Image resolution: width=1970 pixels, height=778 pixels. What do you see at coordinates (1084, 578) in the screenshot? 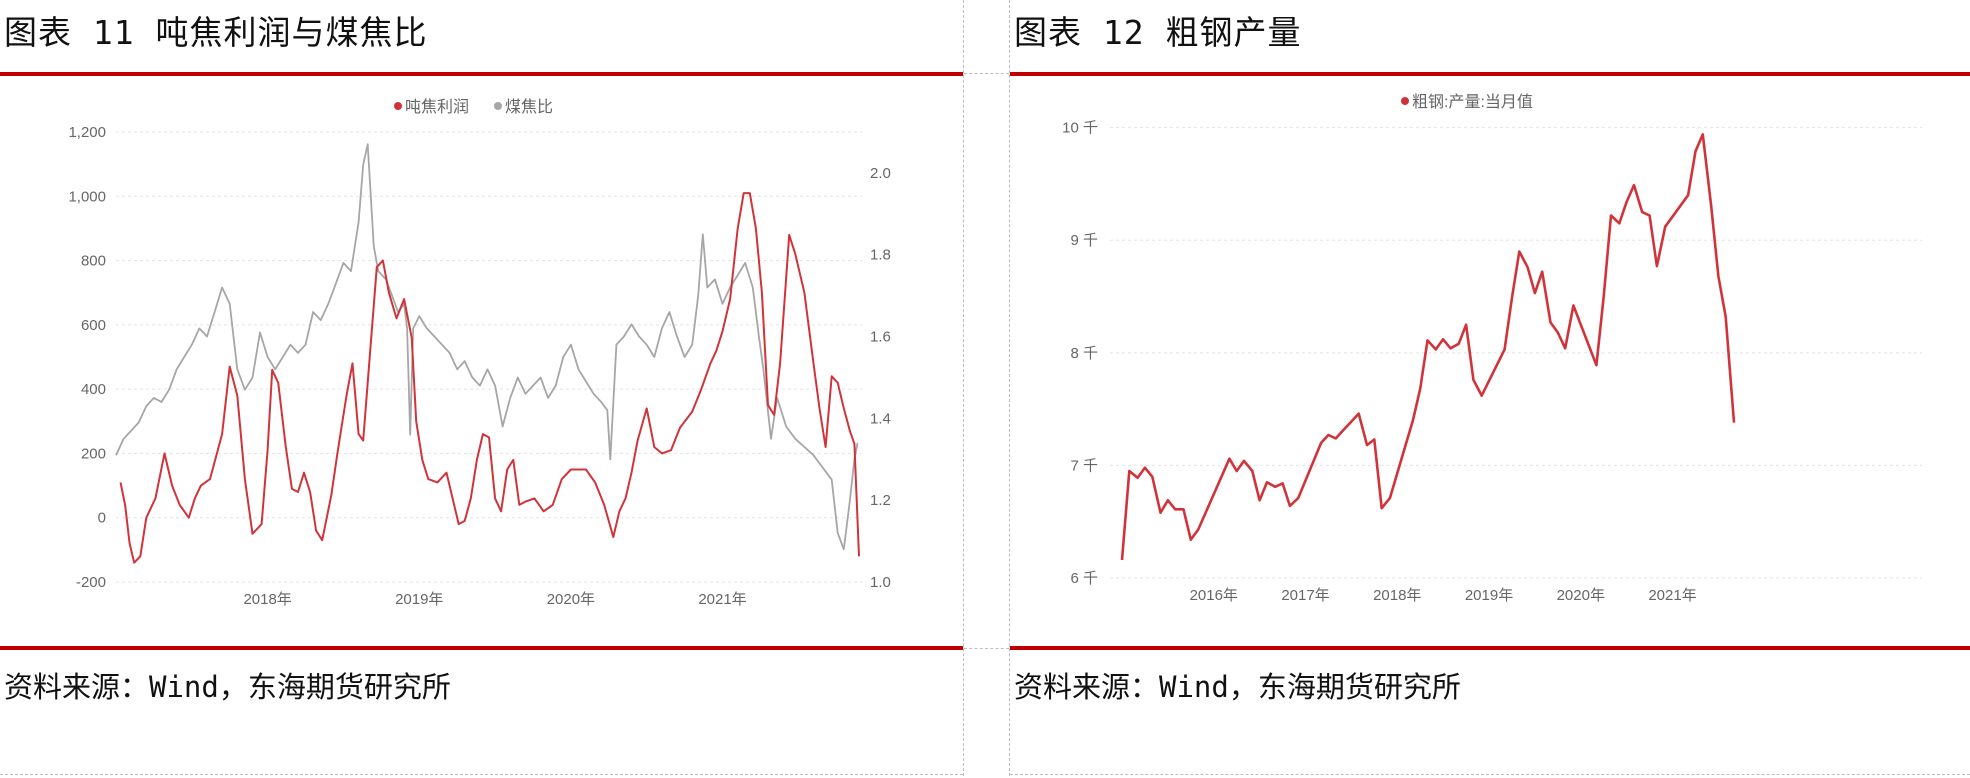
I see `y-axis-tick: 6 千` at bounding box center [1084, 578].